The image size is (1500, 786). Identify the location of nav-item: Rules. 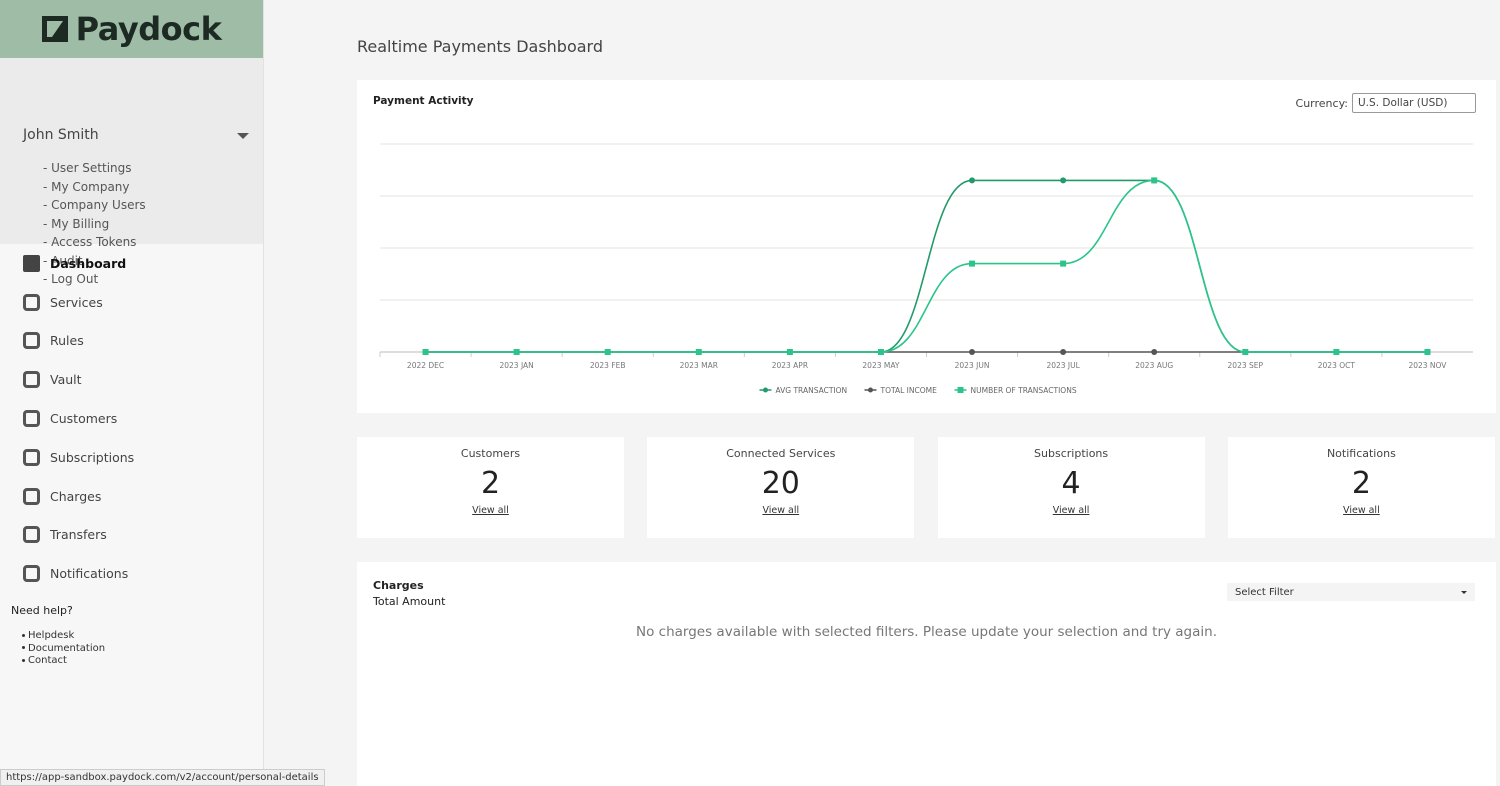
(131, 341).